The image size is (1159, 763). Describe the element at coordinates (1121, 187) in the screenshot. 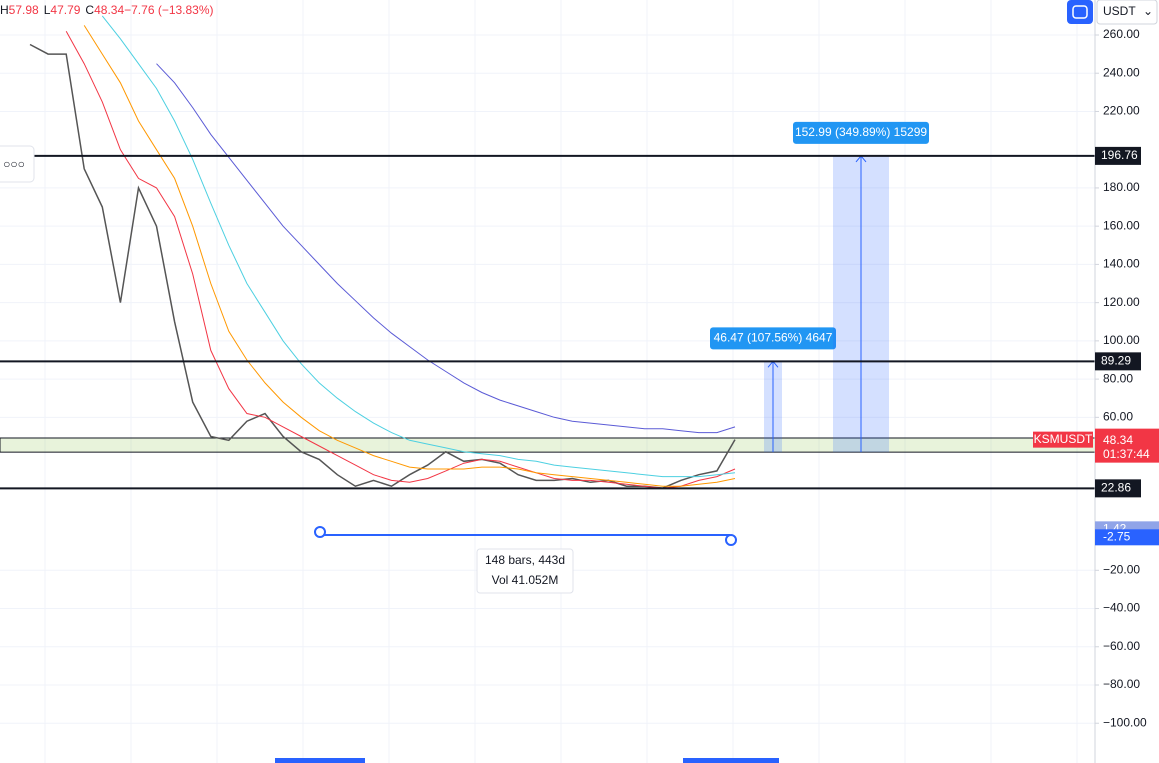

I see `y-tick-label: 180.00` at that location.